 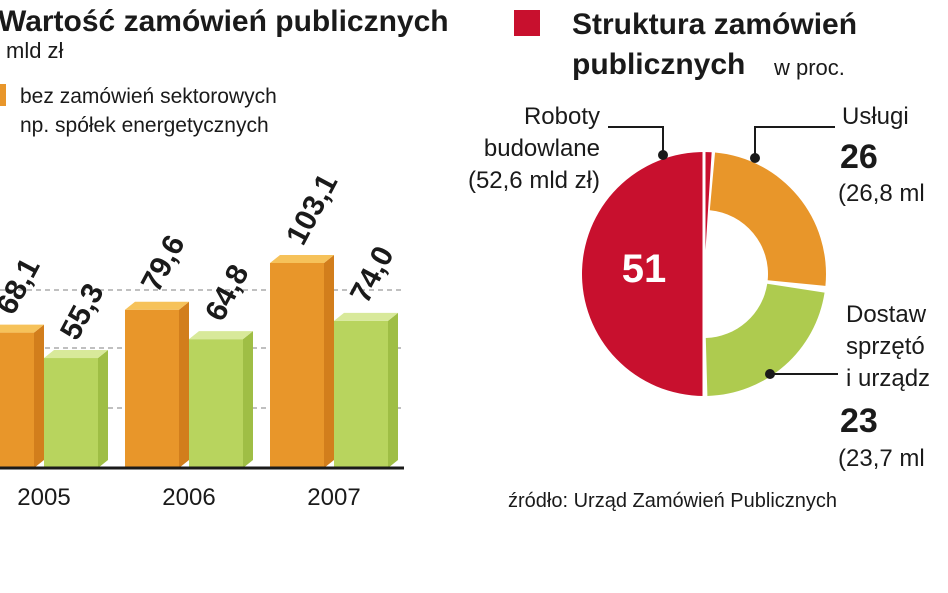 I want to click on donut-unit: w proc., so click(x=809, y=67).